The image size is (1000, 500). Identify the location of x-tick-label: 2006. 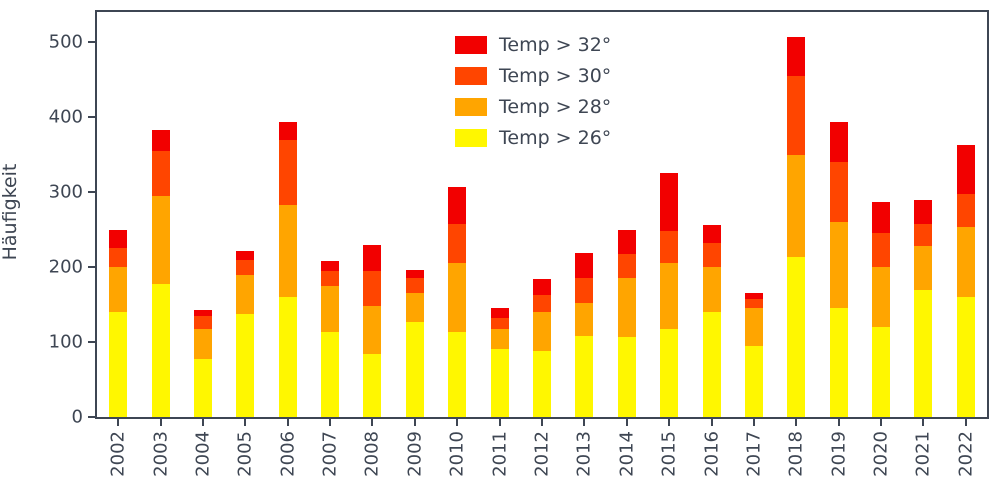
(288, 454).